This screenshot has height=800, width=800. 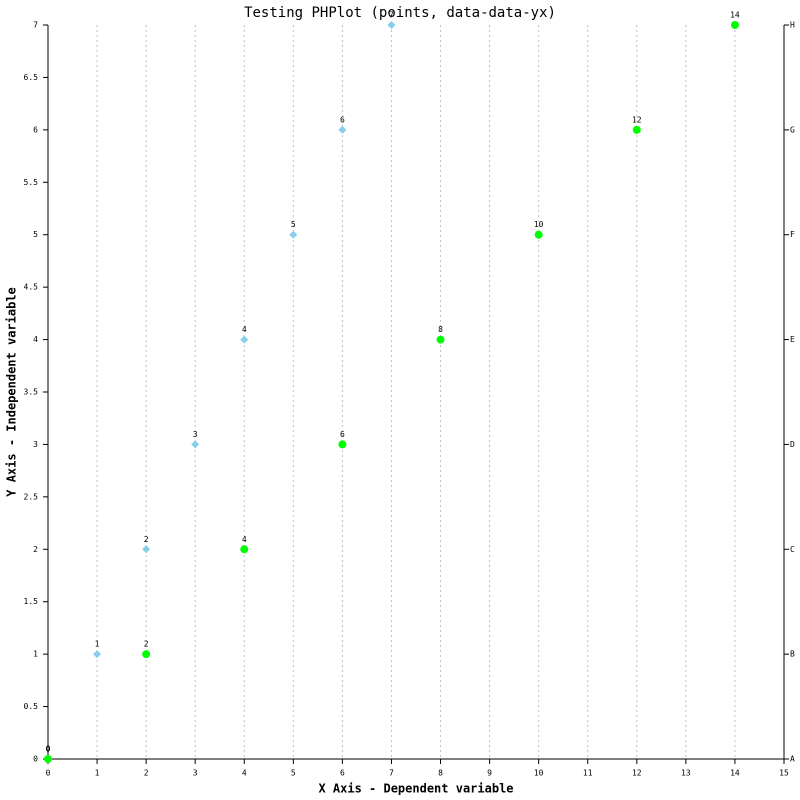 I want to click on chart-title: Testing PHPlot (points, data-data-yx), so click(x=400, y=13).